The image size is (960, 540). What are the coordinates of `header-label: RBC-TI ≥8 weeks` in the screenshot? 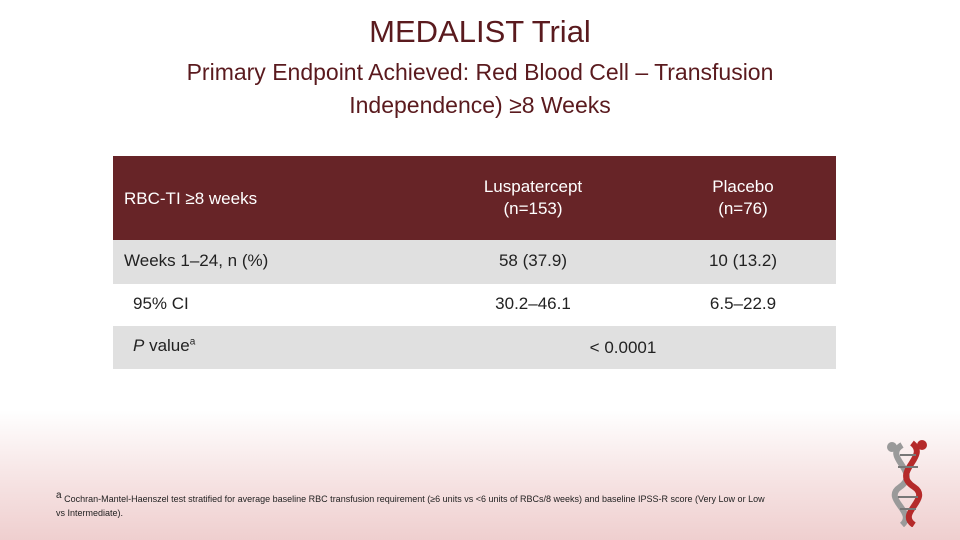 It's located at (191, 198).